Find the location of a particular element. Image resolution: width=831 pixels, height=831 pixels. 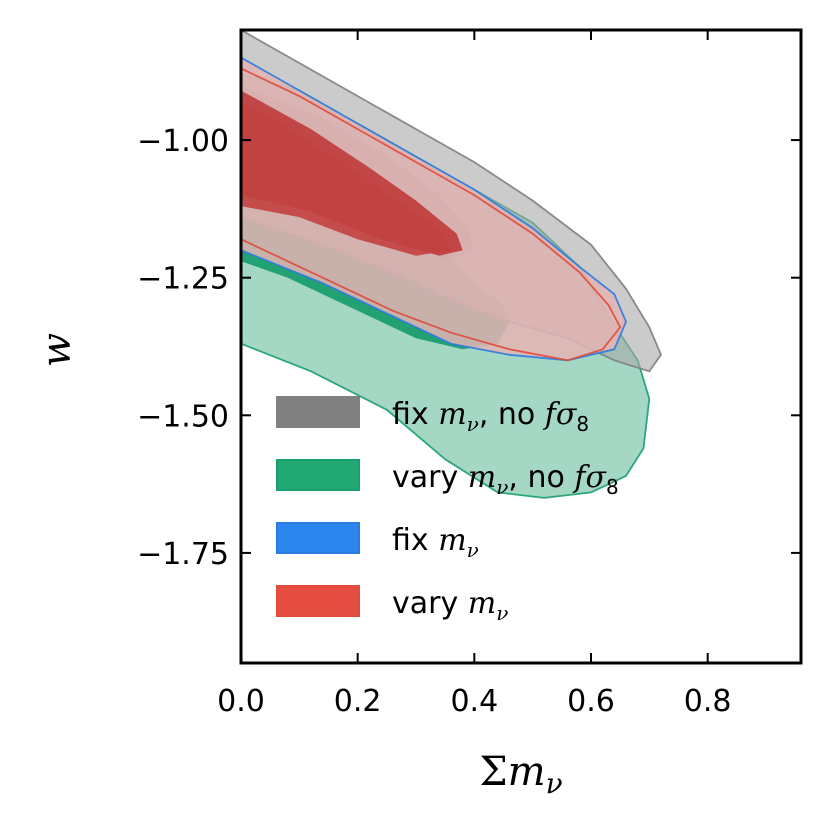

y-tick-label: −1.50 is located at coordinates (183, 416).